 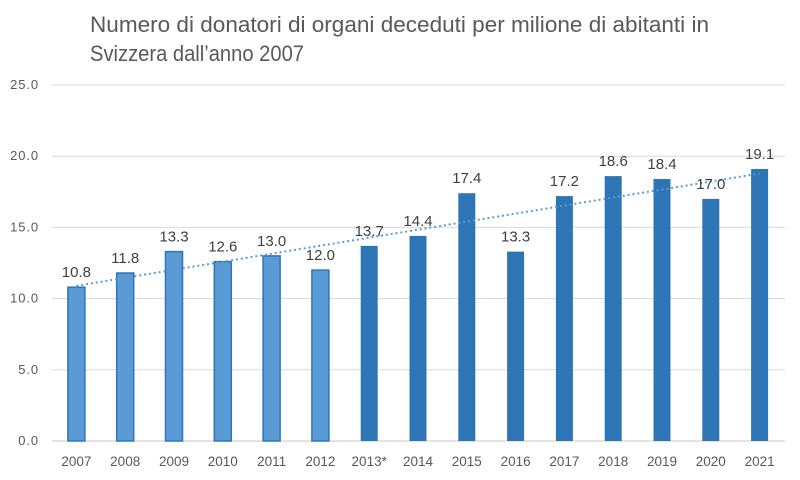 What do you see at coordinates (370, 461) in the screenshot?
I see `svg-text: 2013*` at bounding box center [370, 461].